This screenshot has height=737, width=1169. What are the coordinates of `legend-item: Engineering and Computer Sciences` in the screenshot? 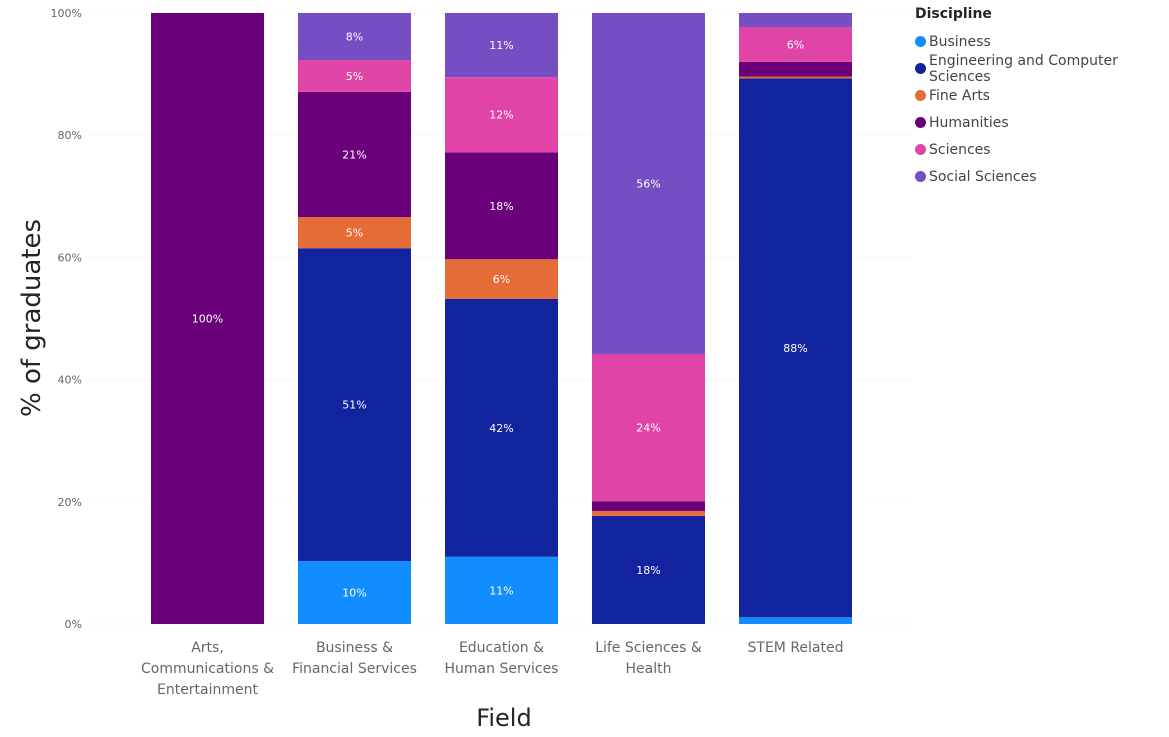 It's located at (1042, 68).